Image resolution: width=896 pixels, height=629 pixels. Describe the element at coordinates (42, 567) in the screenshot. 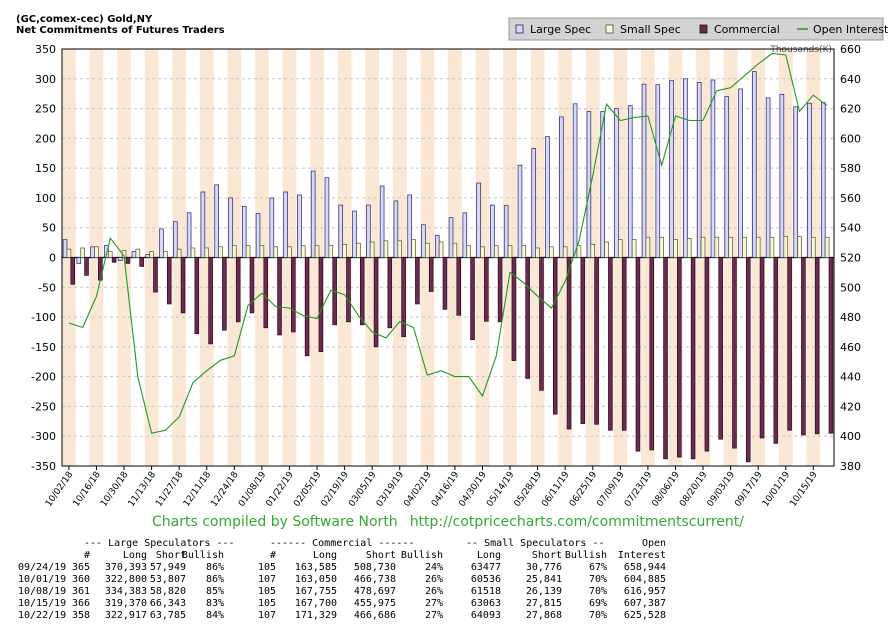

I see `row-date: 09/24/19` at that location.